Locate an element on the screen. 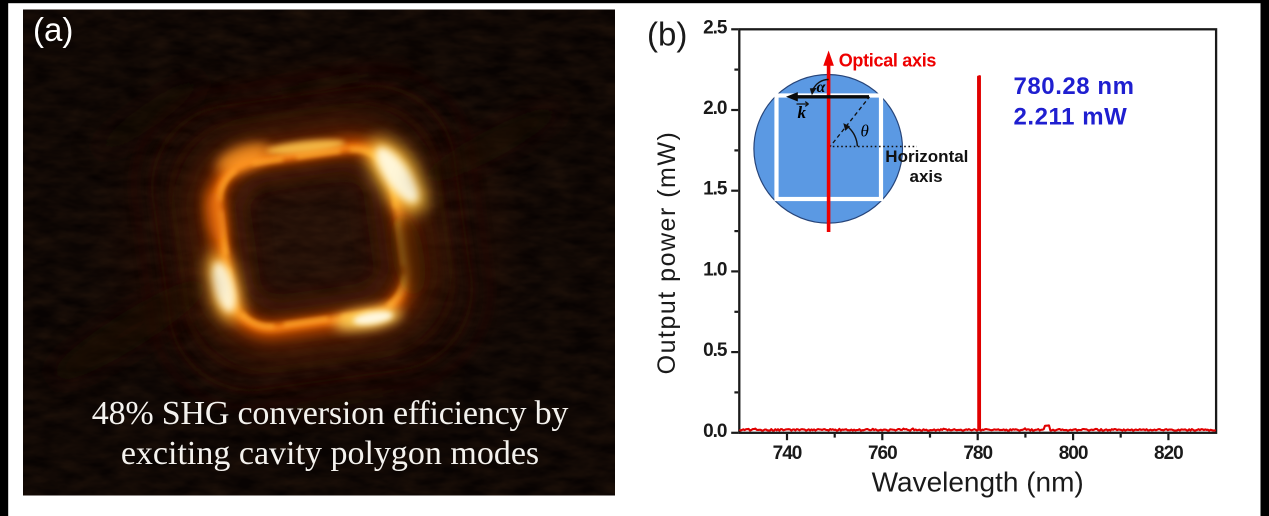 The height and width of the screenshot is (516, 1269). svg-text: 2.211 mW is located at coordinates (1071, 116).